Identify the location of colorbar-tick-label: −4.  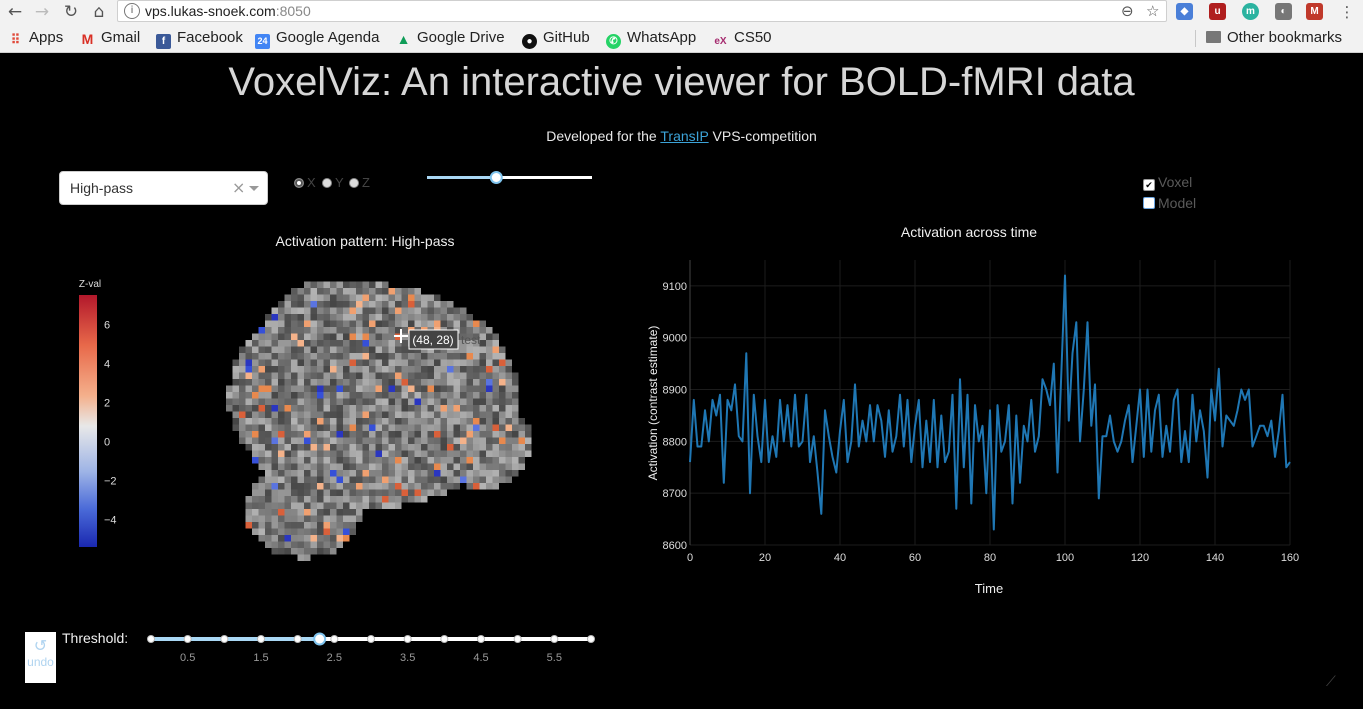
(110, 521).